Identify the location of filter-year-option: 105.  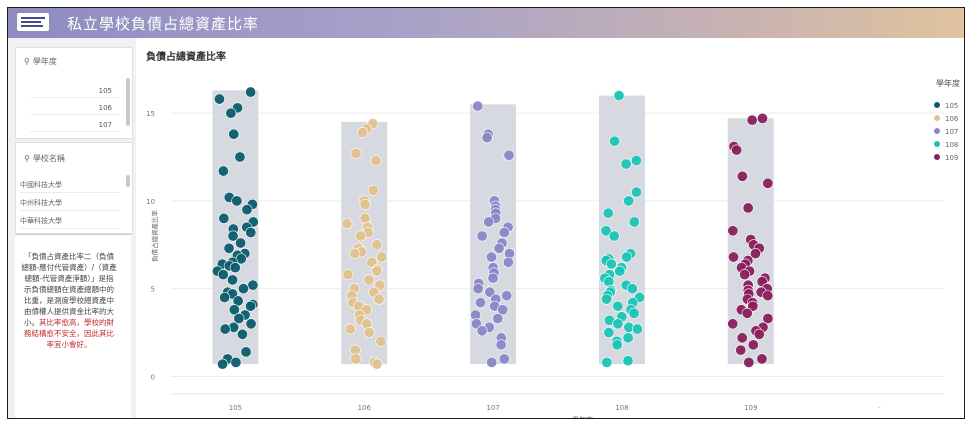
(75, 91).